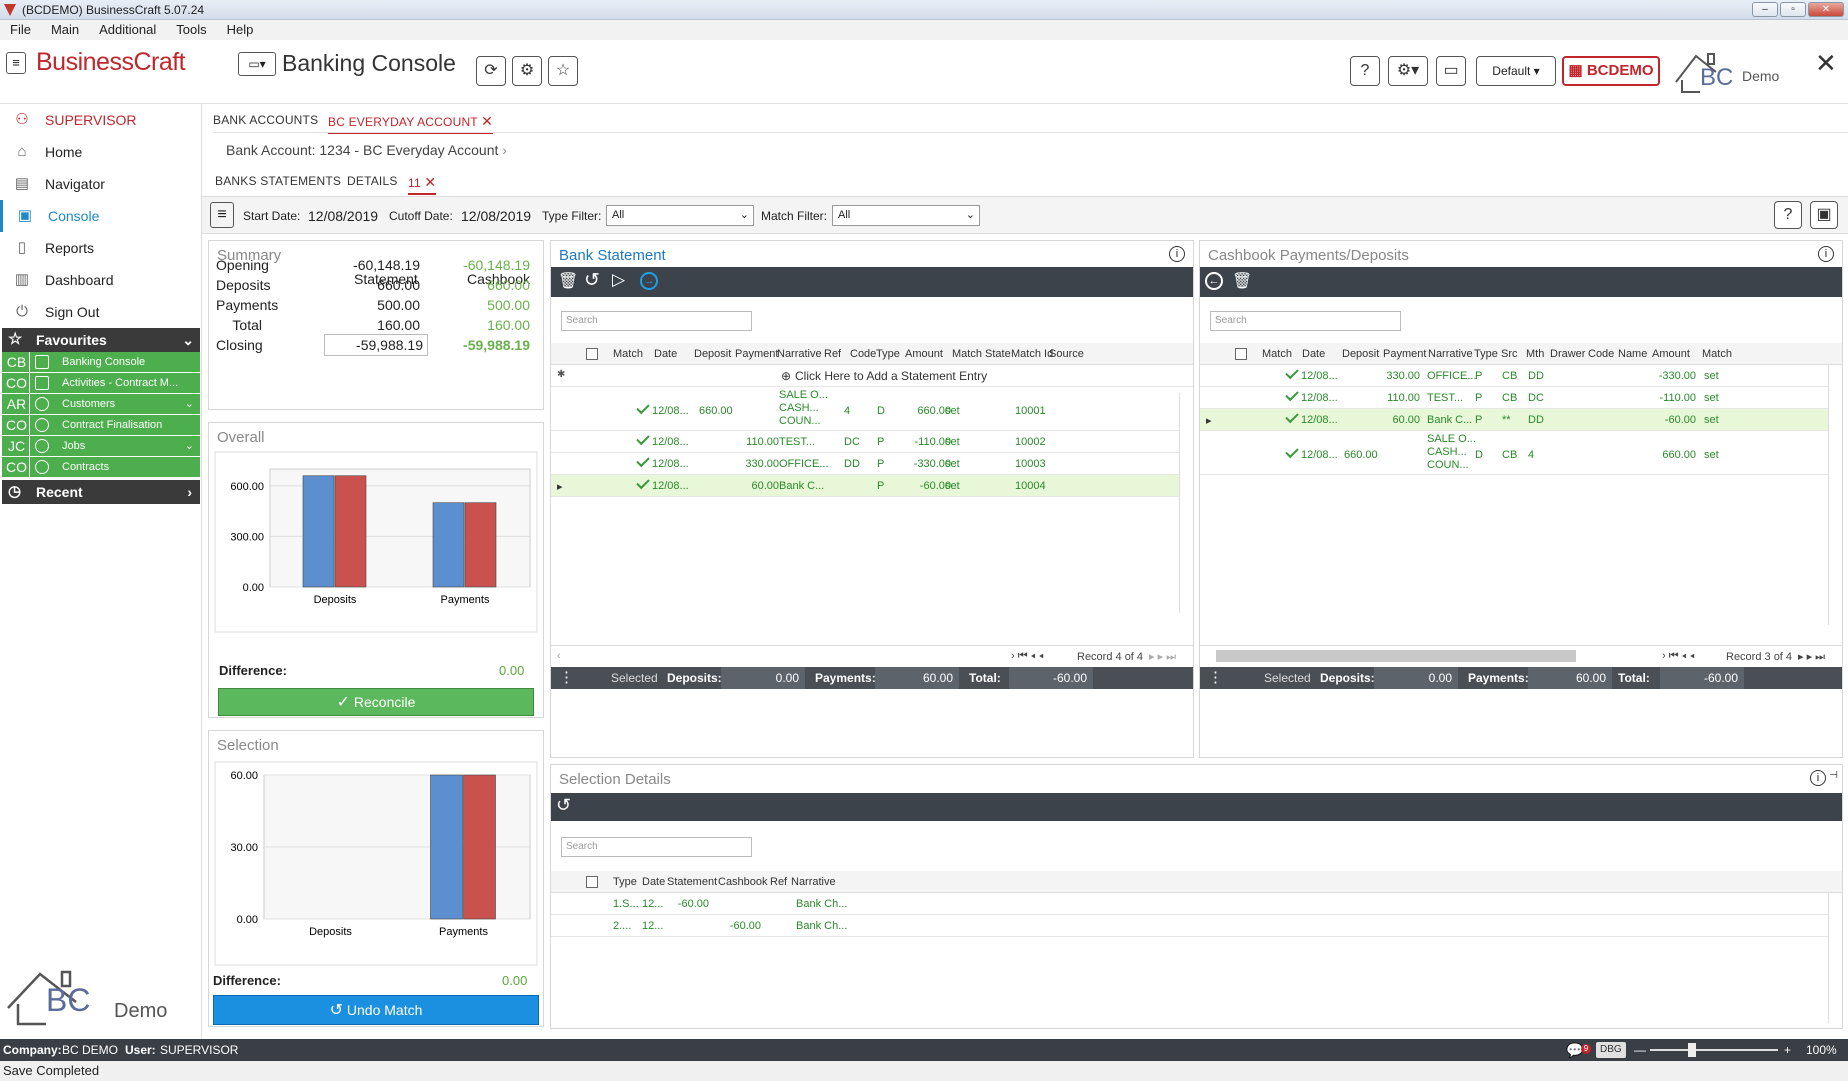  Describe the element at coordinates (865, 486) in the screenshot. I see `table-row: ▸ 12/08... 60.00 Bank C... P -60.00 set 10004` at that location.